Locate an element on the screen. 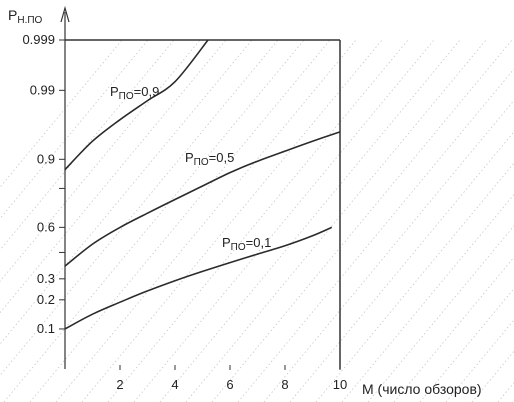 The image size is (514, 402). x-axis-title: M (число обзоров) is located at coordinates (422, 389).